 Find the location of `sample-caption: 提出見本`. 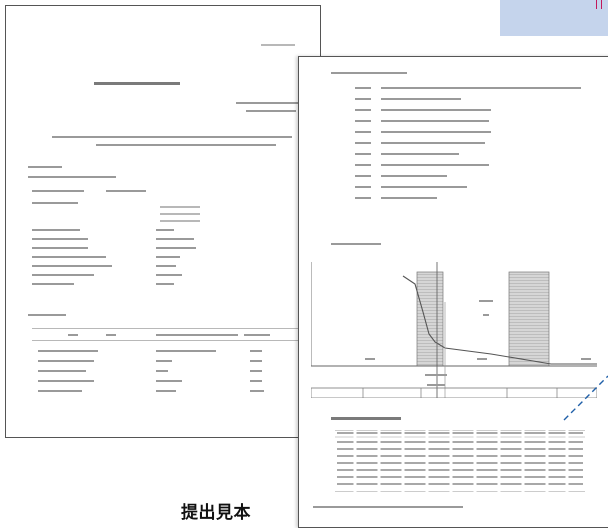

sample-caption: 提出見本 is located at coordinates (216, 513).